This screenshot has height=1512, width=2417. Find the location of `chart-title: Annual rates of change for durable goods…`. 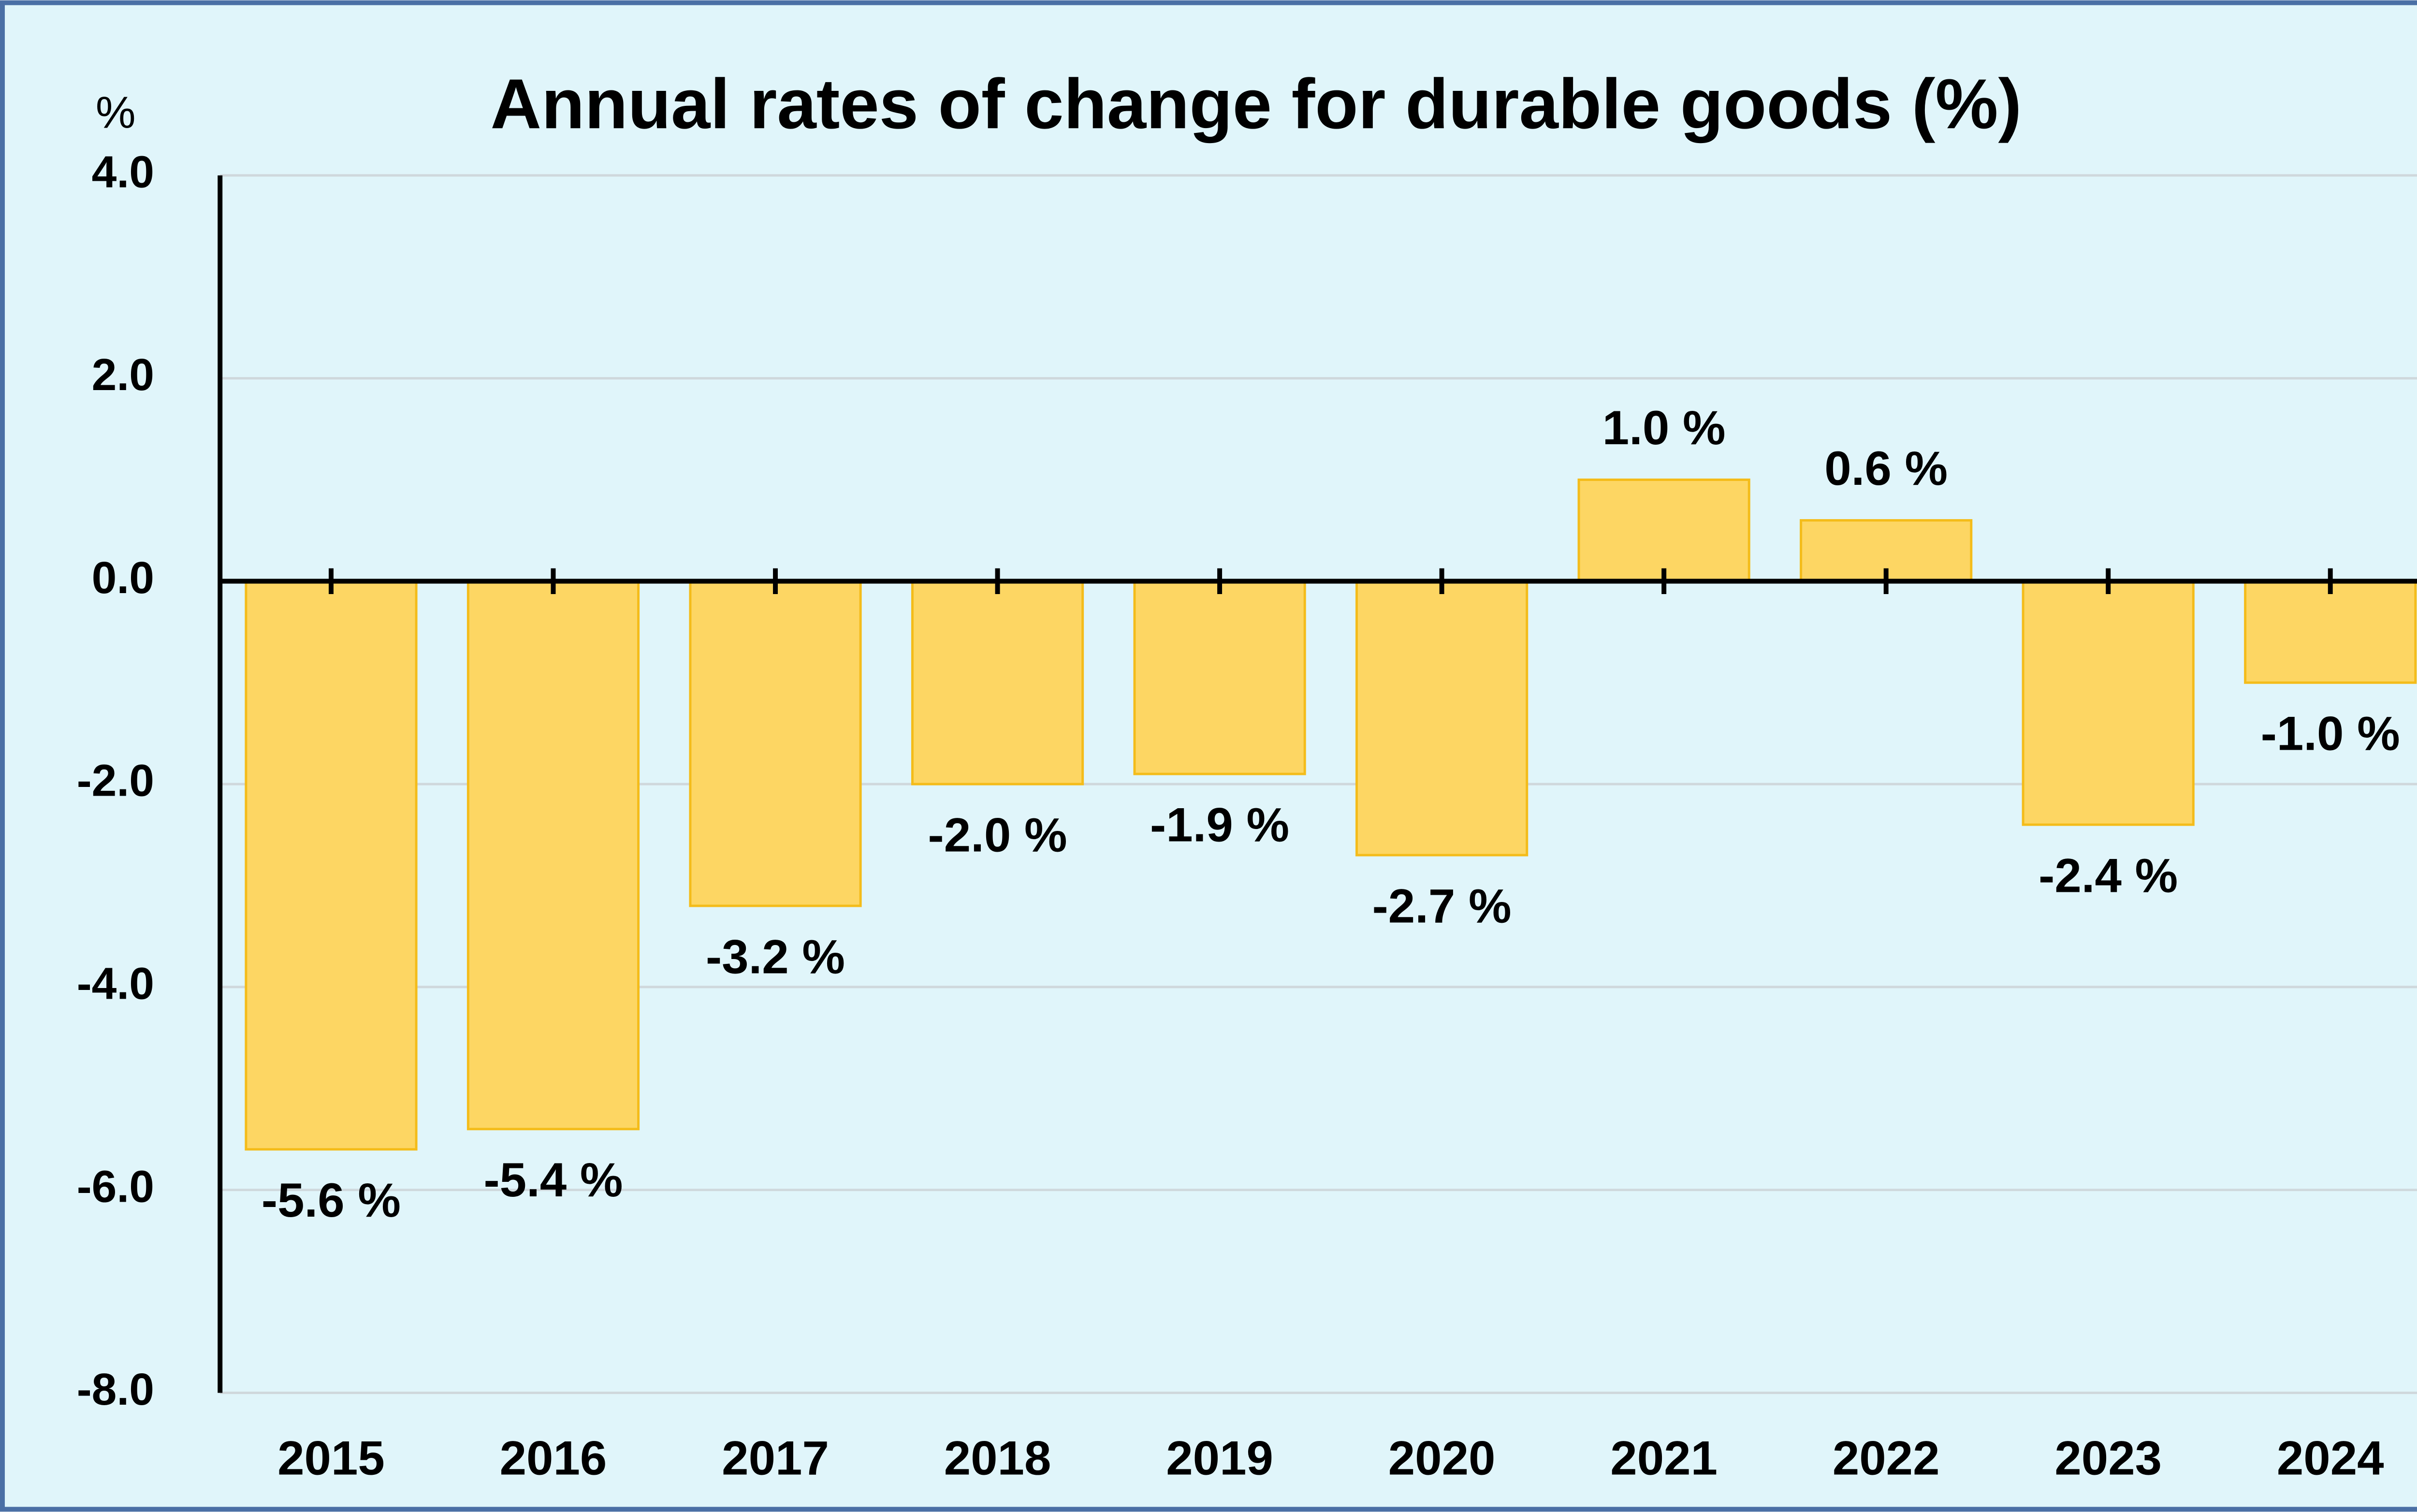

chart-title: Annual rates of change for durable goods… is located at coordinates (1256, 103).